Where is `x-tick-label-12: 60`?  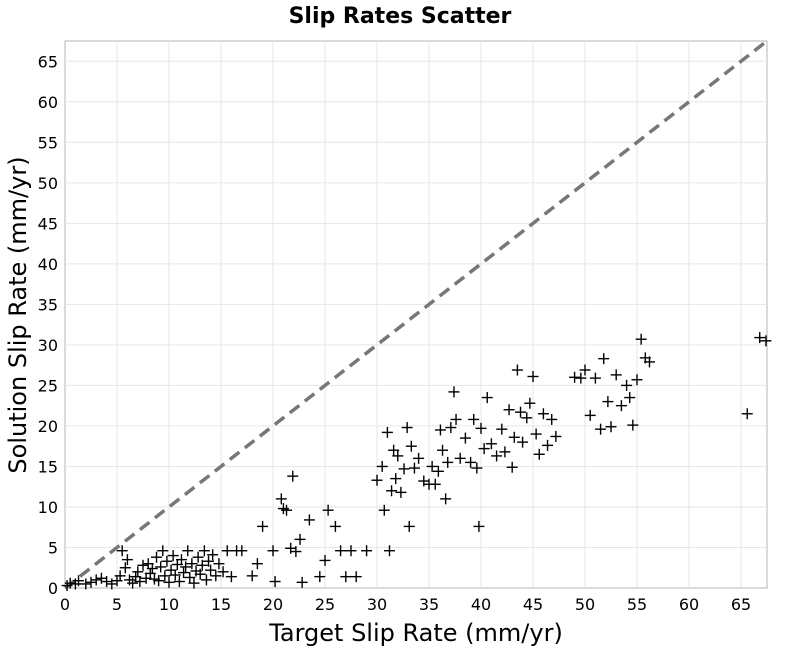
x-tick-label-12: 60 is located at coordinates (689, 604).